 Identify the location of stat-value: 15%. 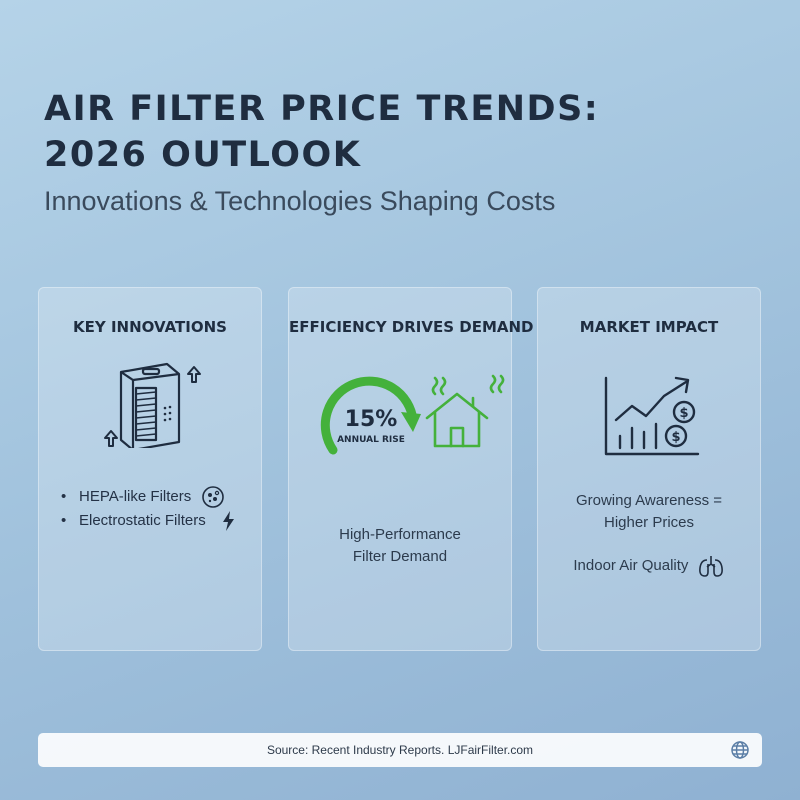
(371, 419).